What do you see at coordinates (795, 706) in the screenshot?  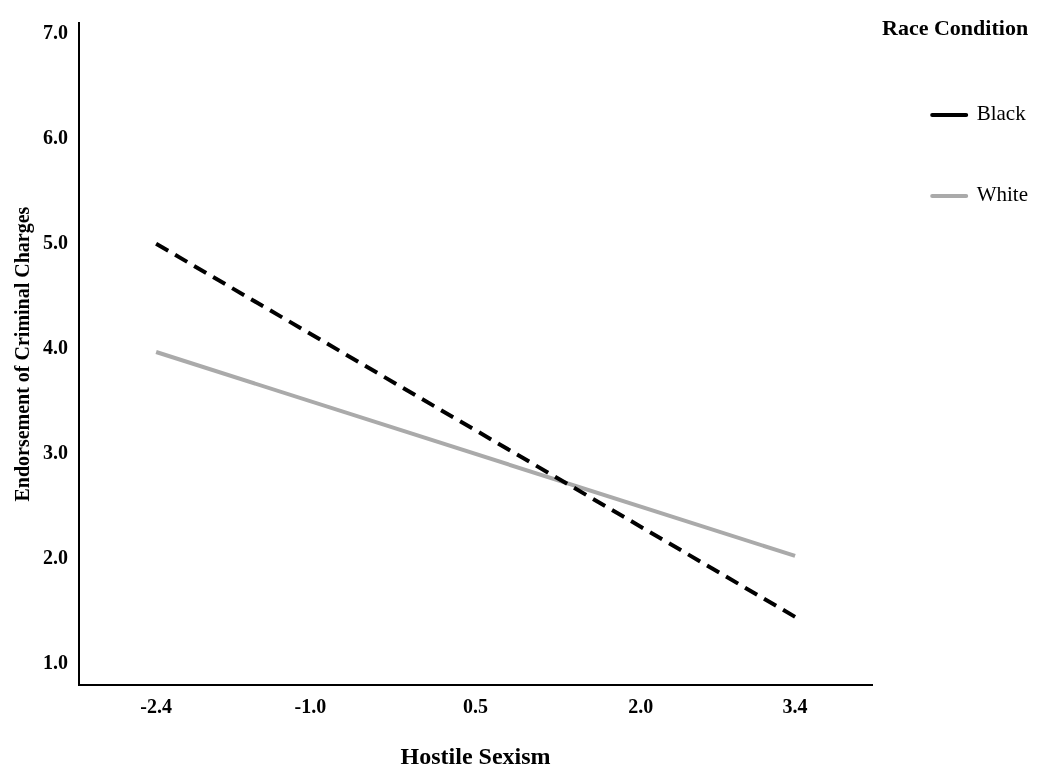 I see `x-tick-label: 3.4` at bounding box center [795, 706].